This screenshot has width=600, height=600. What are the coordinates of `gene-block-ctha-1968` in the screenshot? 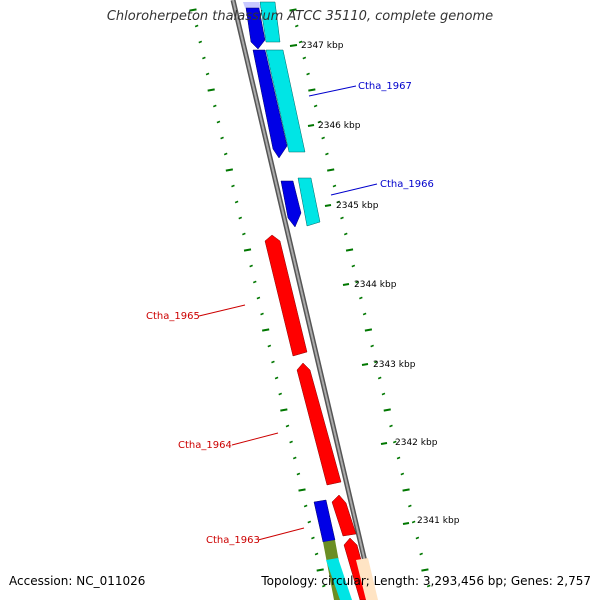 It's located at (255, 28).